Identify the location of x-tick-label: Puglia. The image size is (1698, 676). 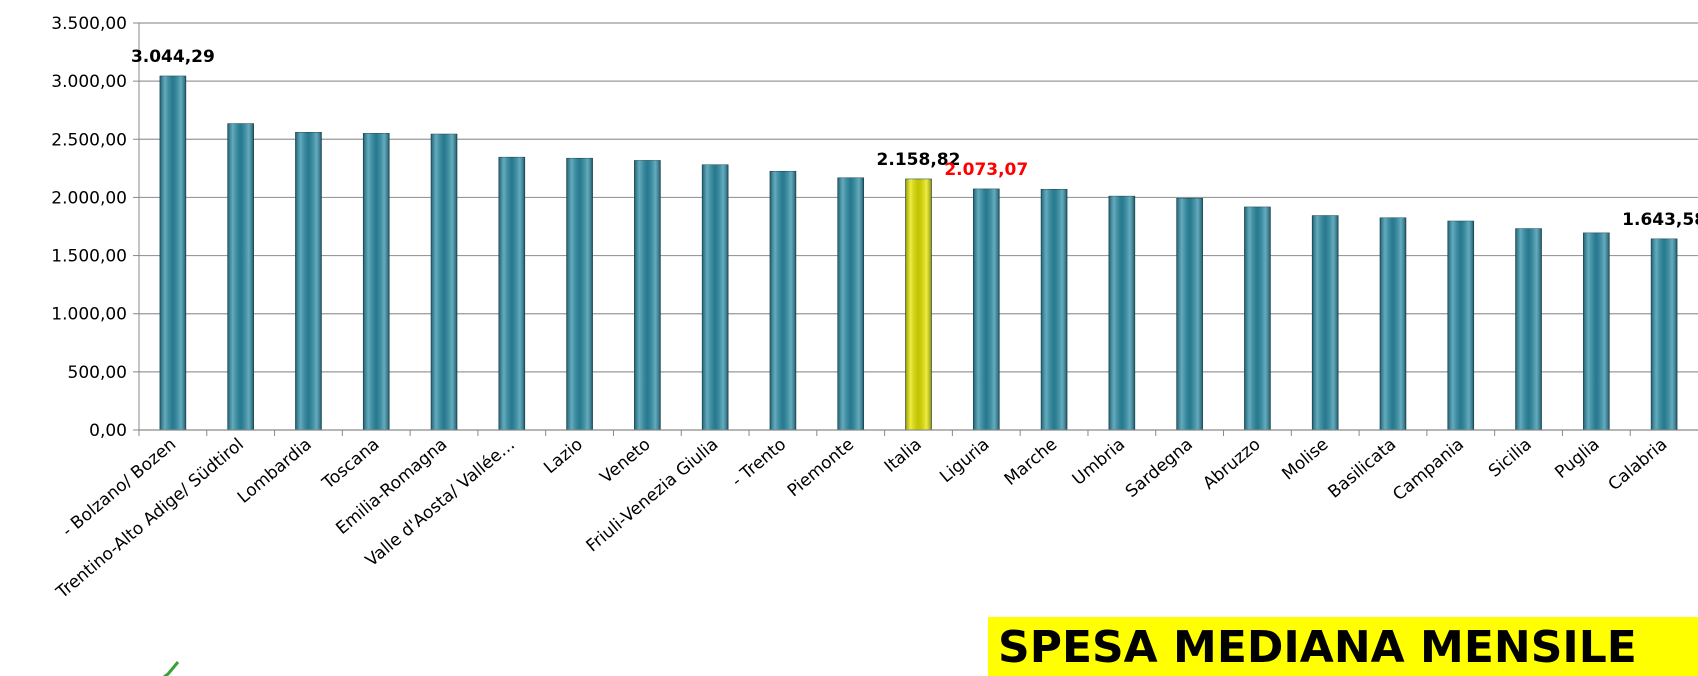
(1577, 459).